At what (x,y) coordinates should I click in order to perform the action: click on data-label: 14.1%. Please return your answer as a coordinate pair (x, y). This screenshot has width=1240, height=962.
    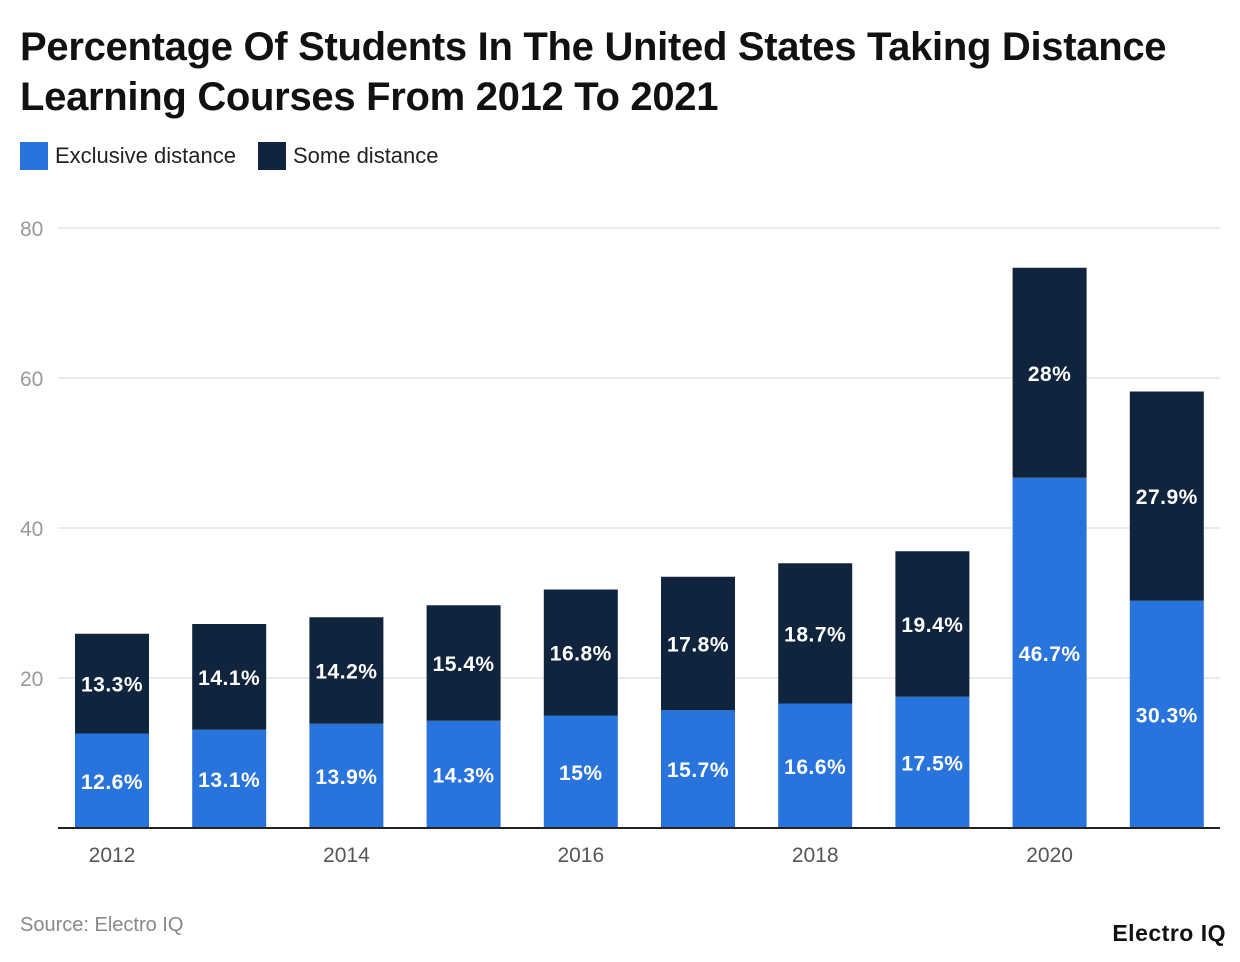
    Looking at the image, I should click on (229, 678).